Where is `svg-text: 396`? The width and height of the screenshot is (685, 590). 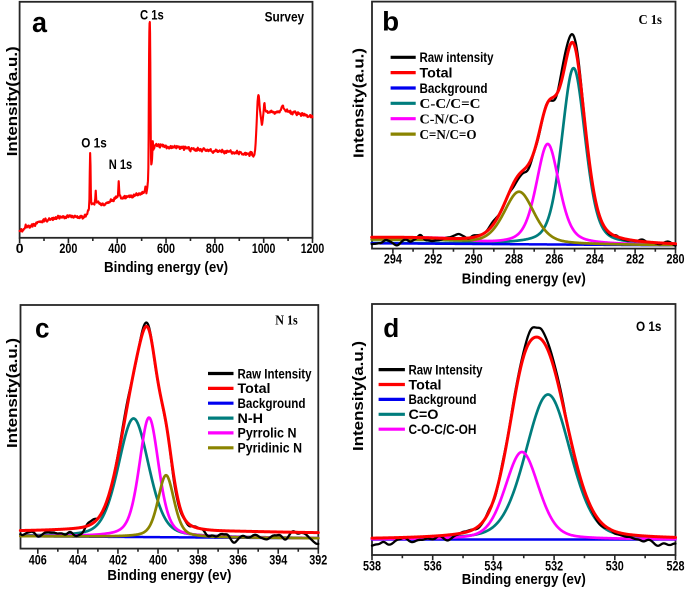 svg-text: 396 is located at coordinates (238, 560).